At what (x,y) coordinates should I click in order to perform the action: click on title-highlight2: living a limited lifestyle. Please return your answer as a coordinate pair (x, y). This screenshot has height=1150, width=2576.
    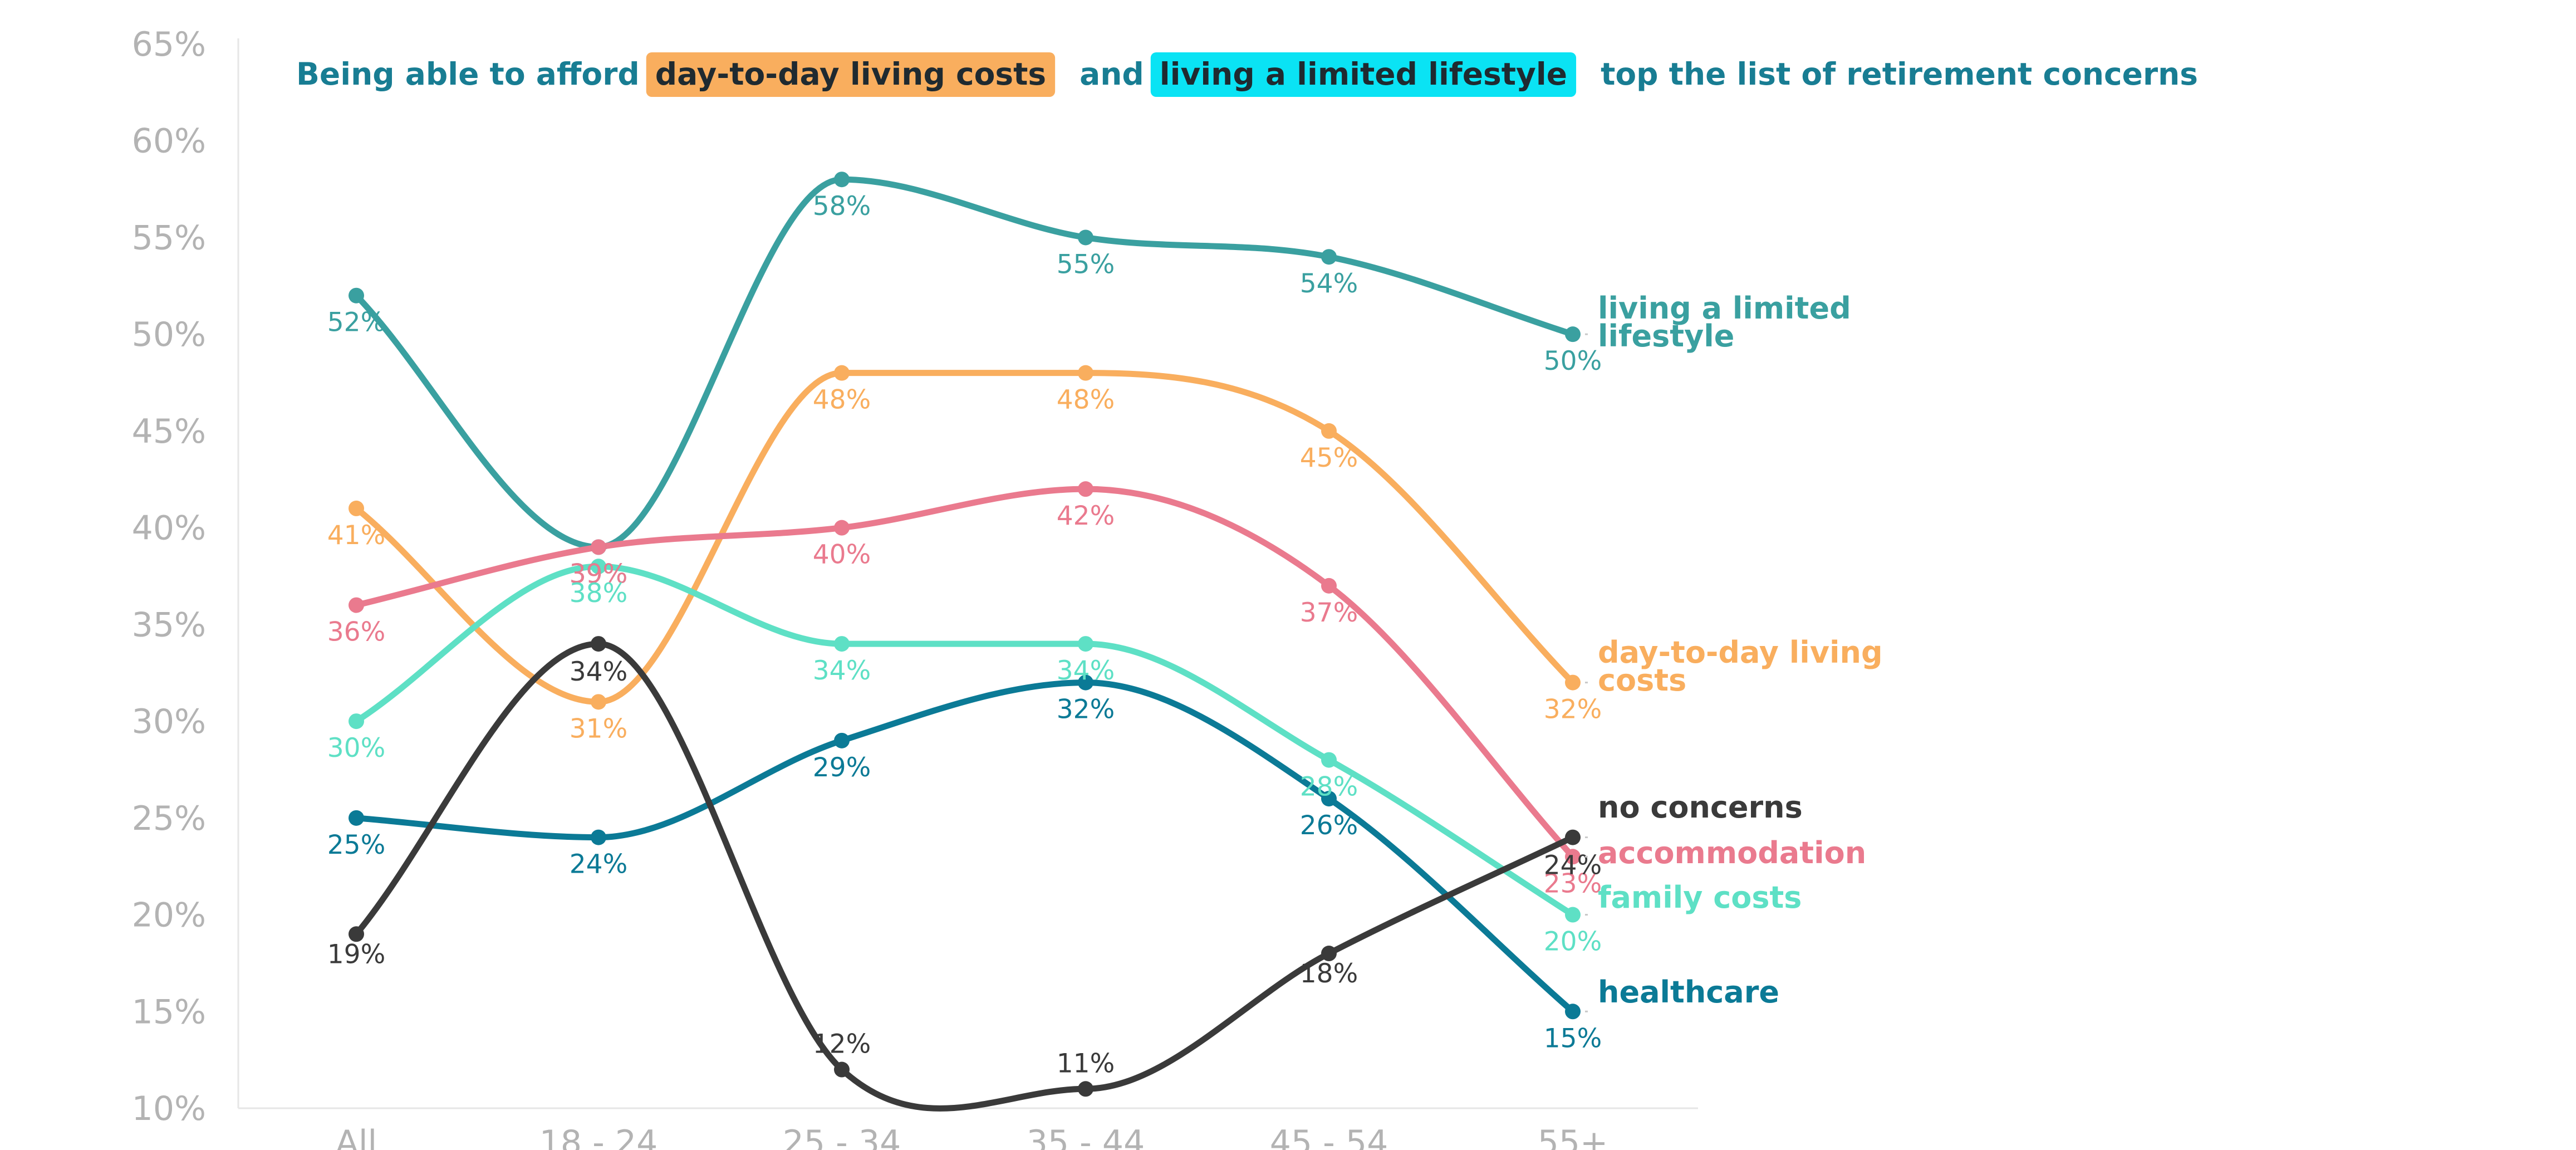
    Looking at the image, I should click on (1363, 74).